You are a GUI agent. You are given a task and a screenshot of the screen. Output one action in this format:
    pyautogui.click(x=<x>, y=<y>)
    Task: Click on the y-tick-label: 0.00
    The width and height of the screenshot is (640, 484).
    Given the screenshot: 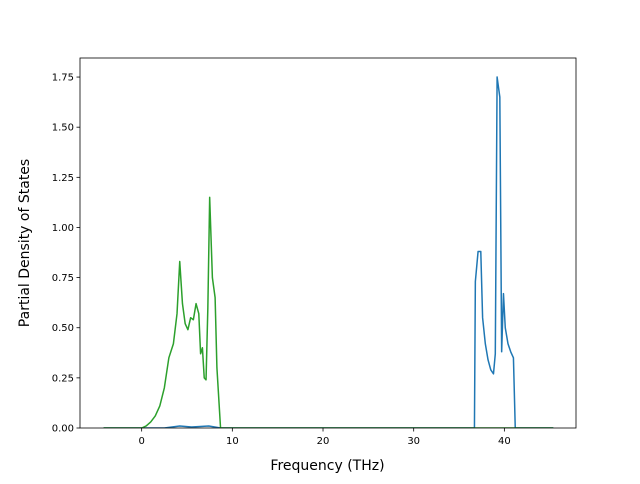 What is the action you would take?
    pyautogui.click(x=63, y=429)
    